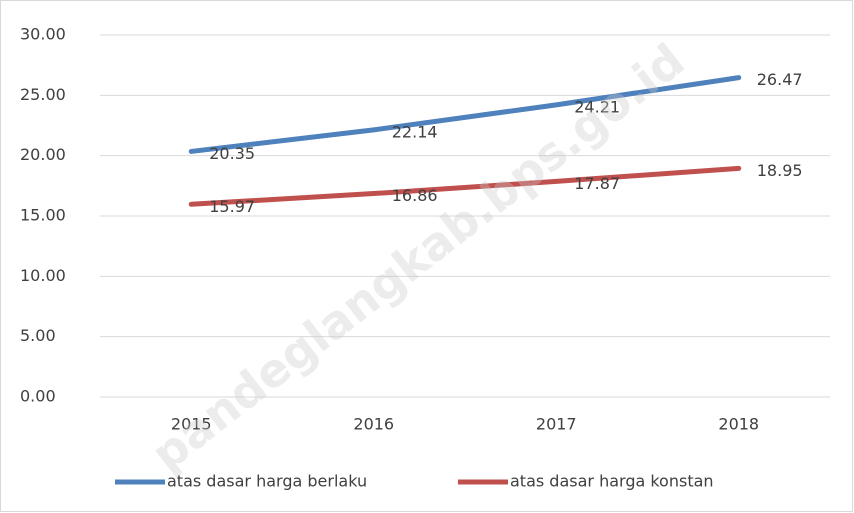 The width and height of the screenshot is (854, 513). What do you see at coordinates (415, 131) in the screenshot?
I see `data-label: 22.14` at bounding box center [415, 131].